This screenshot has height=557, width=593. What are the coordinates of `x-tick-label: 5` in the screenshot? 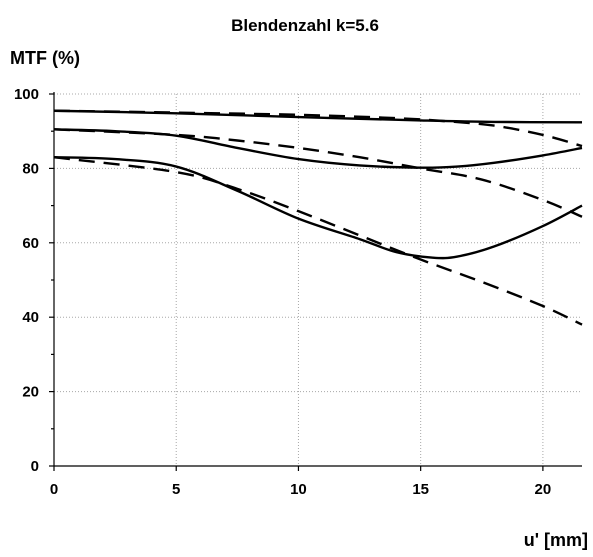 It's located at (176, 489).